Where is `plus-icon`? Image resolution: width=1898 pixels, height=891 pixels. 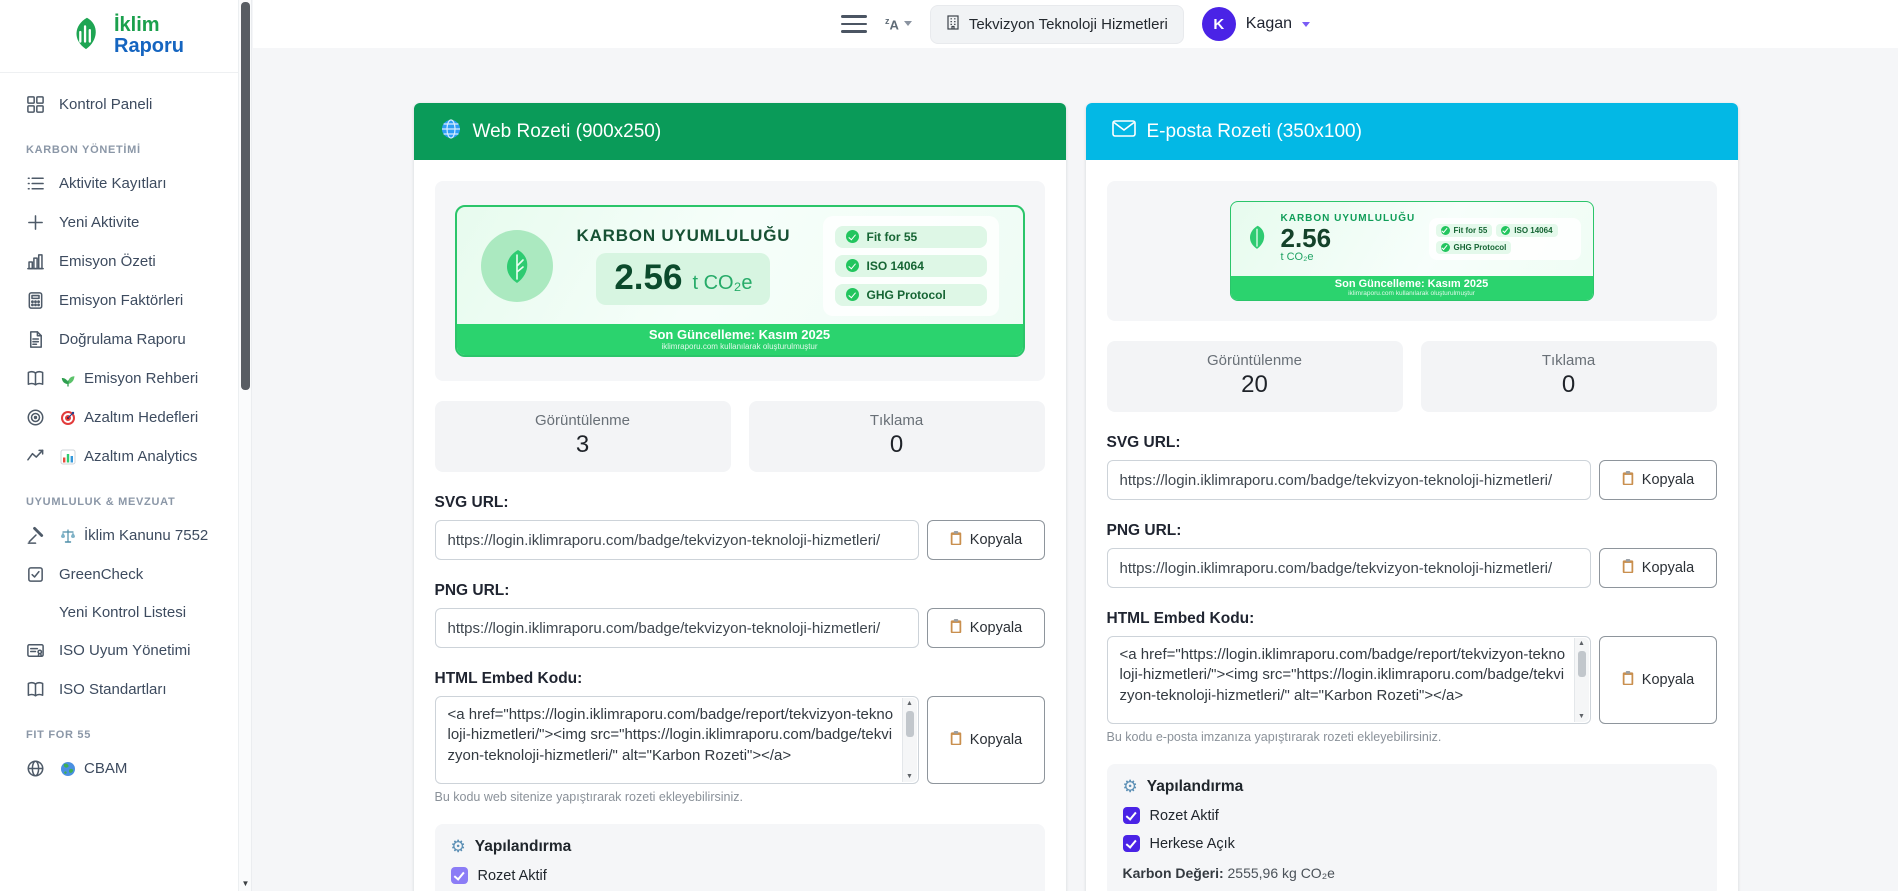
plus-icon is located at coordinates (35, 222).